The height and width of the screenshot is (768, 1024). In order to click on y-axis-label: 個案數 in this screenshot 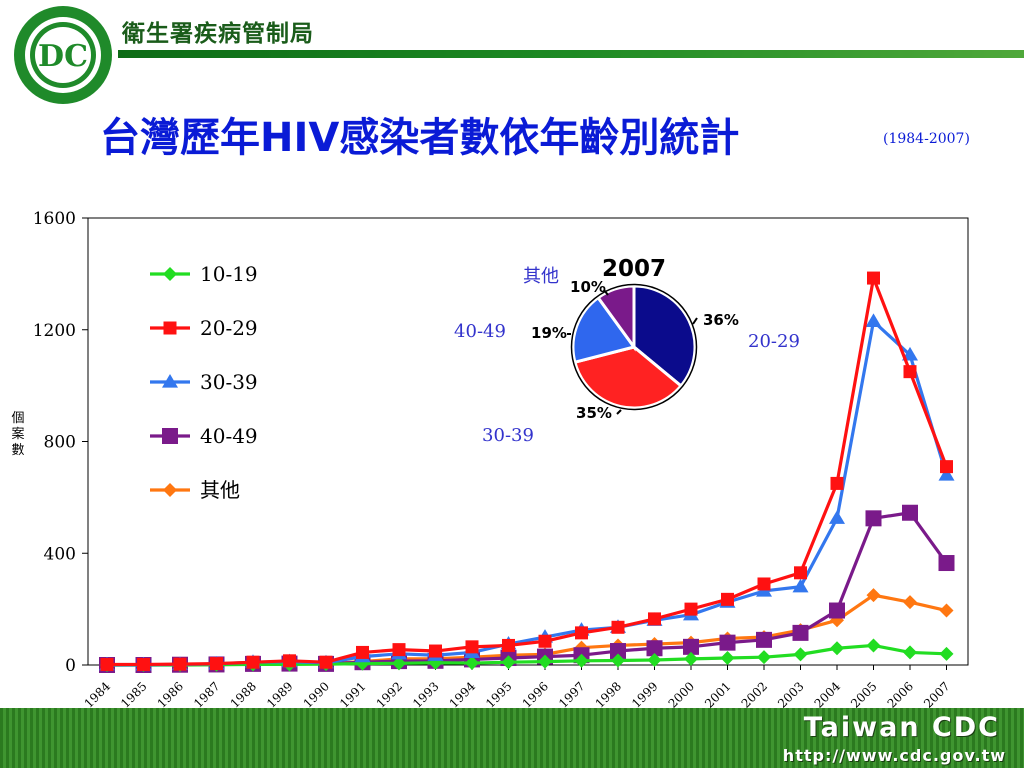, I will do `click(17, 434)`.